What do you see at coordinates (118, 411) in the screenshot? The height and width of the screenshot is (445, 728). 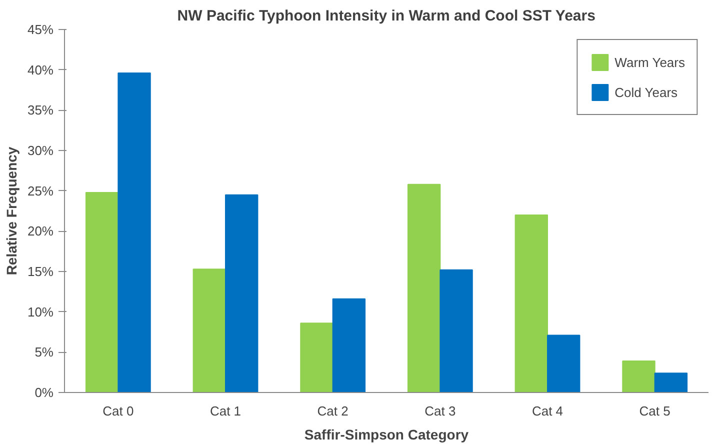 I see `x-tick-label: Cat 0` at bounding box center [118, 411].